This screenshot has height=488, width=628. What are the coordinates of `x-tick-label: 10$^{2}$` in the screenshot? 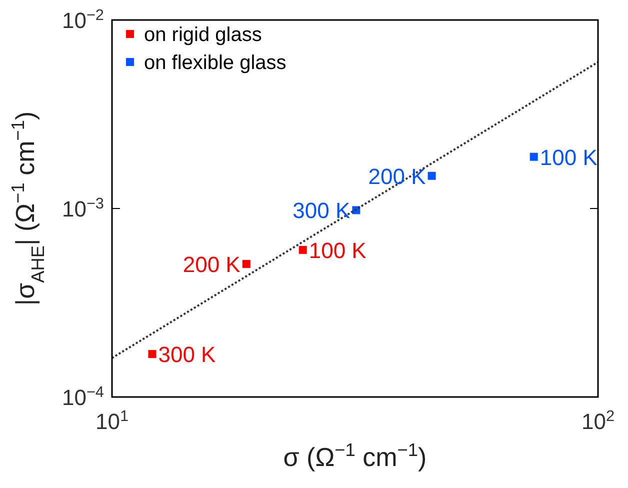 It's located at (598, 421).